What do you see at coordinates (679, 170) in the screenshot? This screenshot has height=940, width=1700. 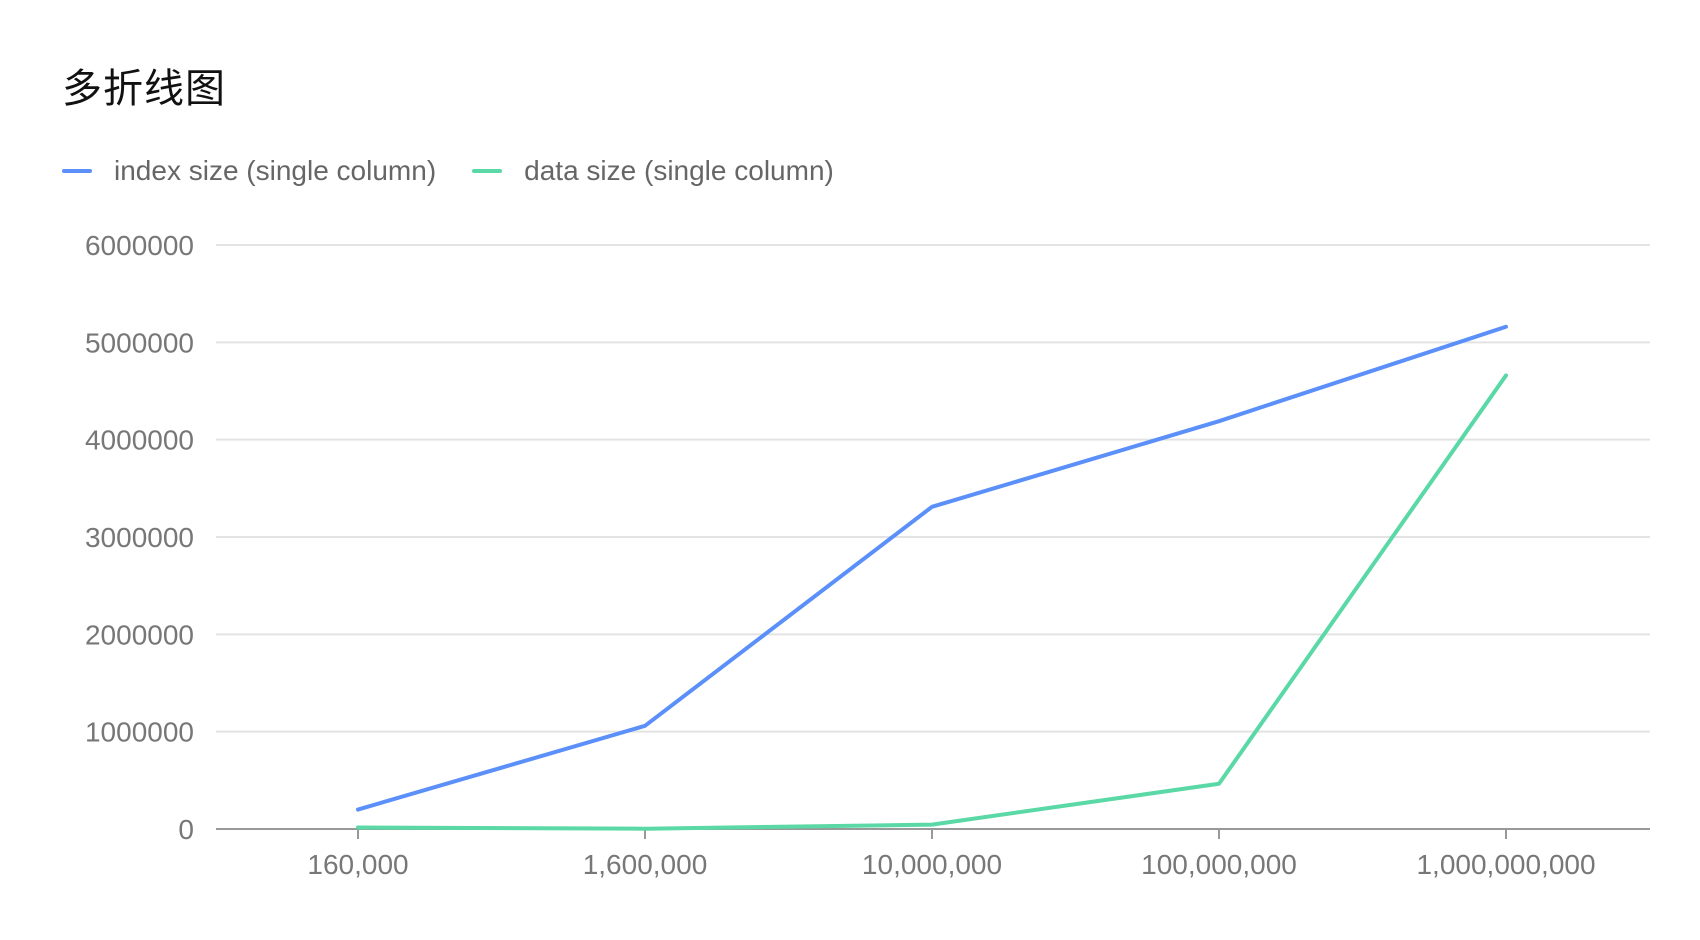 I see `legend-label-data-size: data size (single column)` at bounding box center [679, 170].